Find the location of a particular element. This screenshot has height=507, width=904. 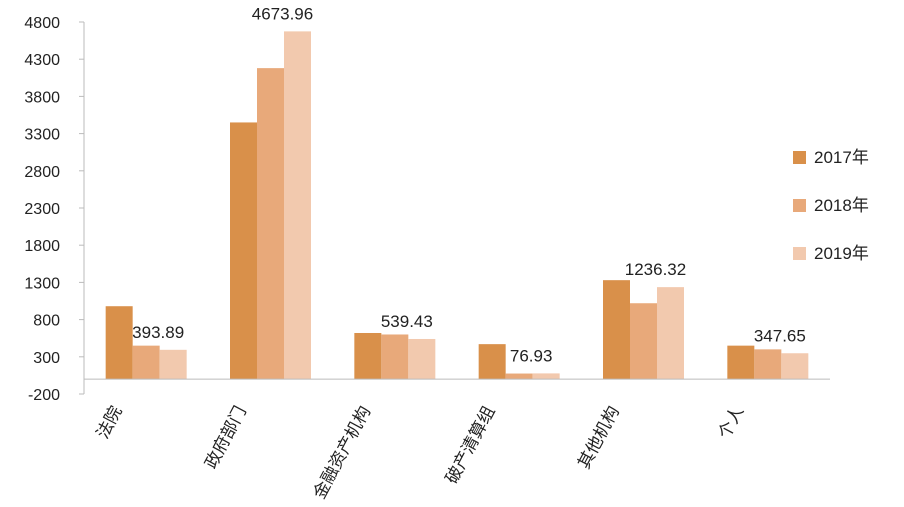

legend: 2017年 2018年 2019年 is located at coordinates (831, 205).